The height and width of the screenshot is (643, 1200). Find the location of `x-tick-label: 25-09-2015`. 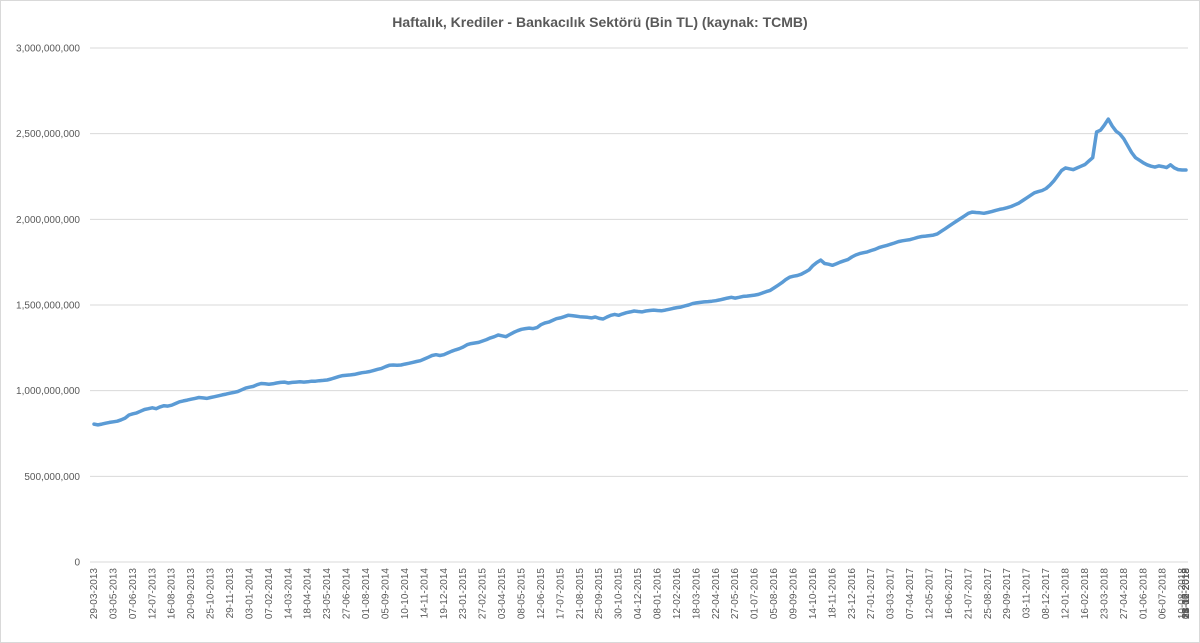

x-tick-label: 25-09-2015 is located at coordinates (599, 594).